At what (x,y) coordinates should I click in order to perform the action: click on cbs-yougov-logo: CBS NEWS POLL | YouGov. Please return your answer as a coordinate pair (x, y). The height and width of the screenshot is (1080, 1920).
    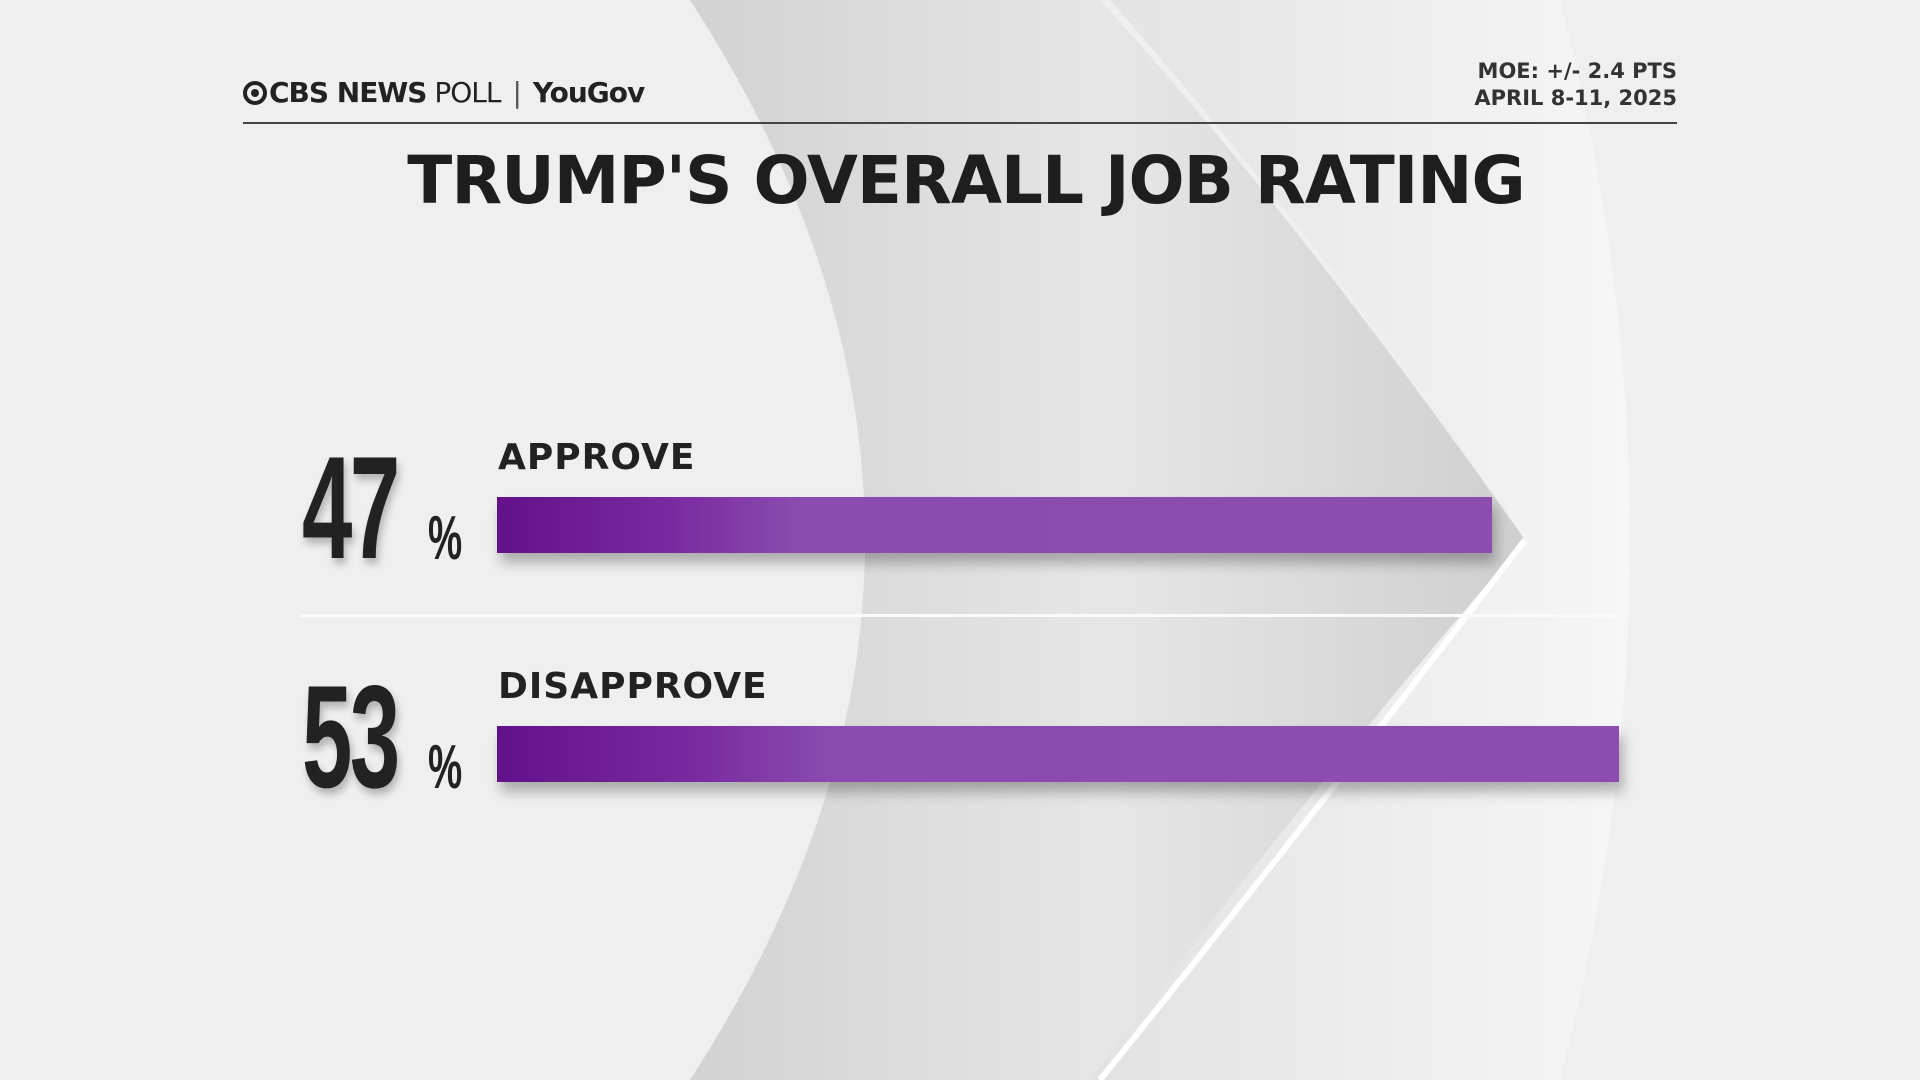
    Looking at the image, I should click on (444, 92).